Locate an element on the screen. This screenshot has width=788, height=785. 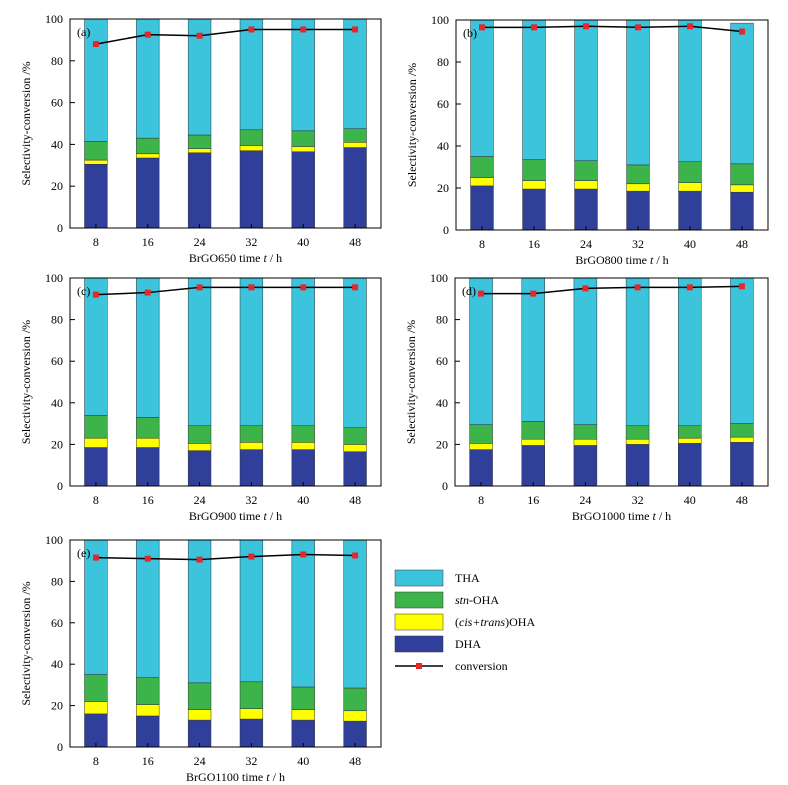
x-axis-label: BrGO650 time t / h is located at coordinates (235, 258).